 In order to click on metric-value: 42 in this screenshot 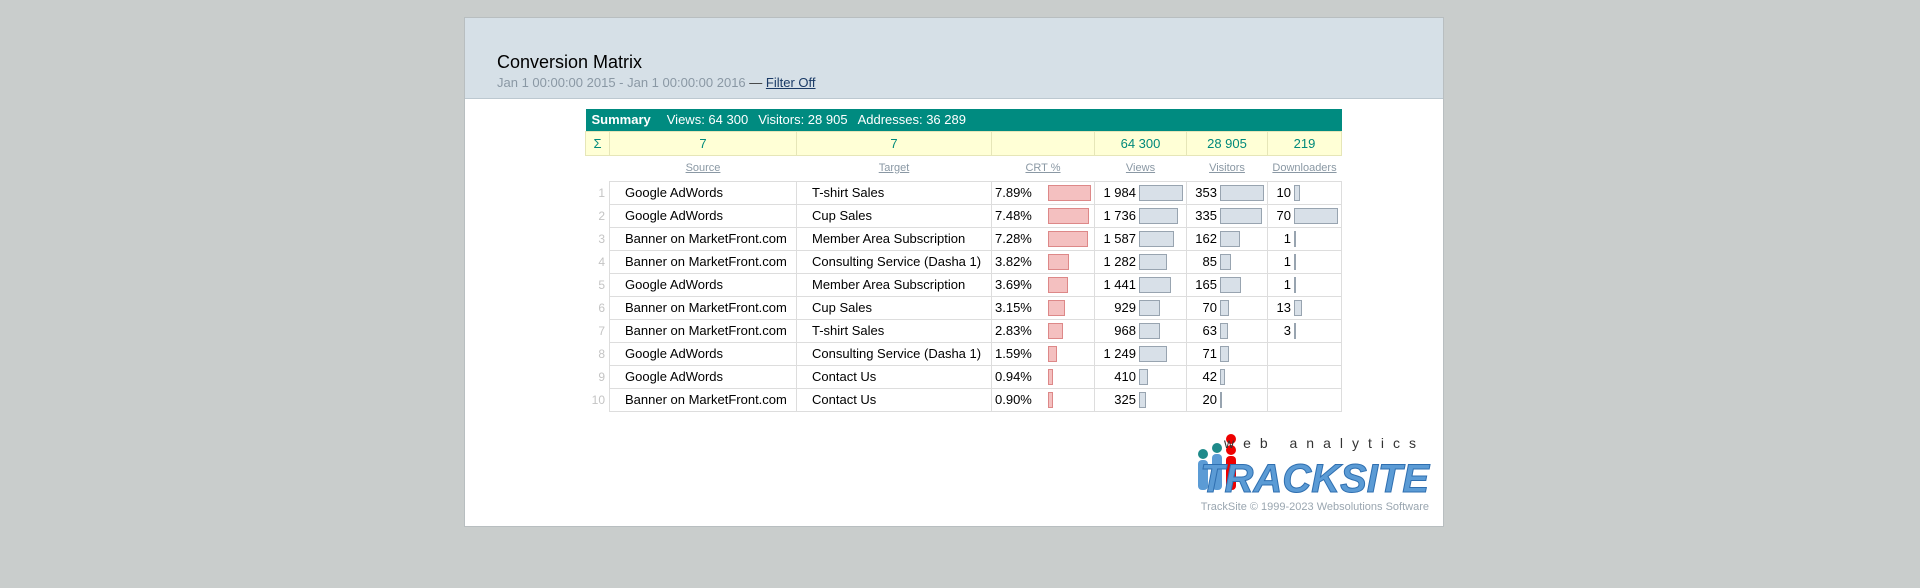, I will do `click(1203, 376)`.